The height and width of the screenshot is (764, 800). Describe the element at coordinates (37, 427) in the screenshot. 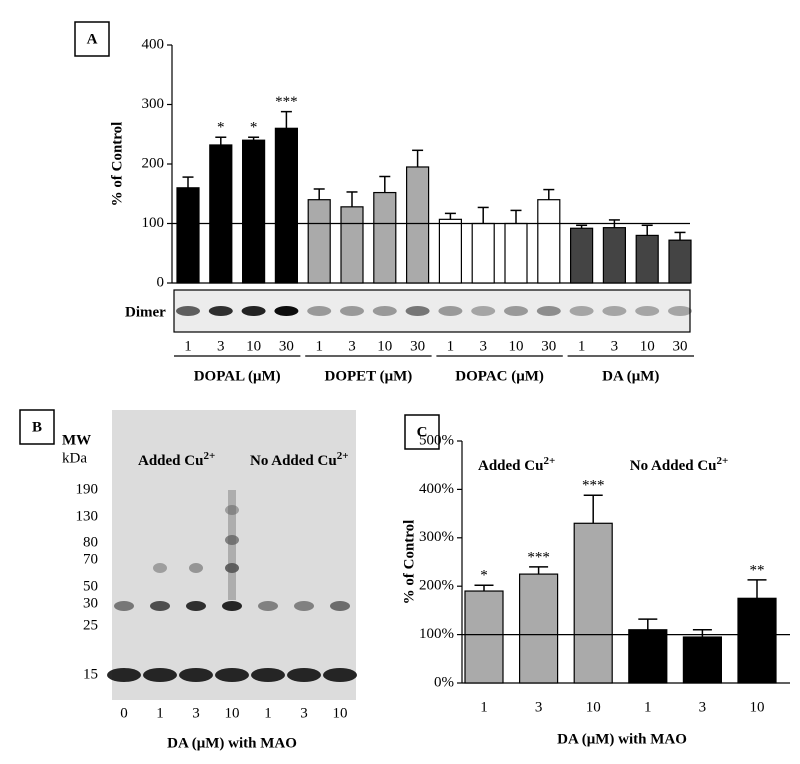

I see `panel-label: B` at that location.